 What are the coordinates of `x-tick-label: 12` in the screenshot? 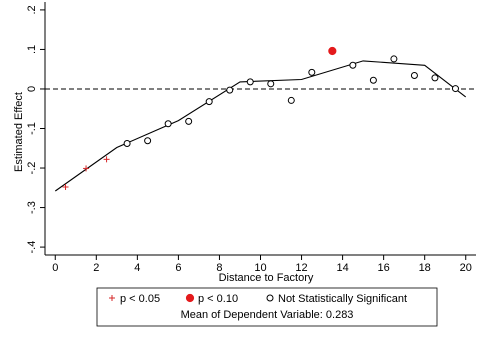 It's located at (301, 268).